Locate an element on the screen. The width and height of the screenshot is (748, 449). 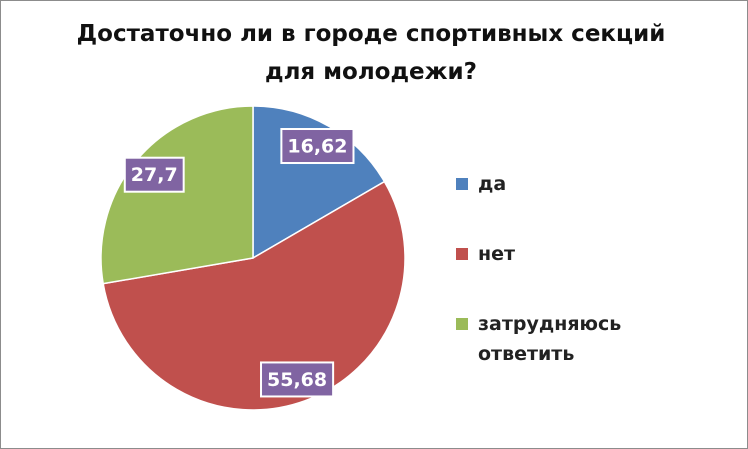
data-label: 55,68 is located at coordinates (297, 379).